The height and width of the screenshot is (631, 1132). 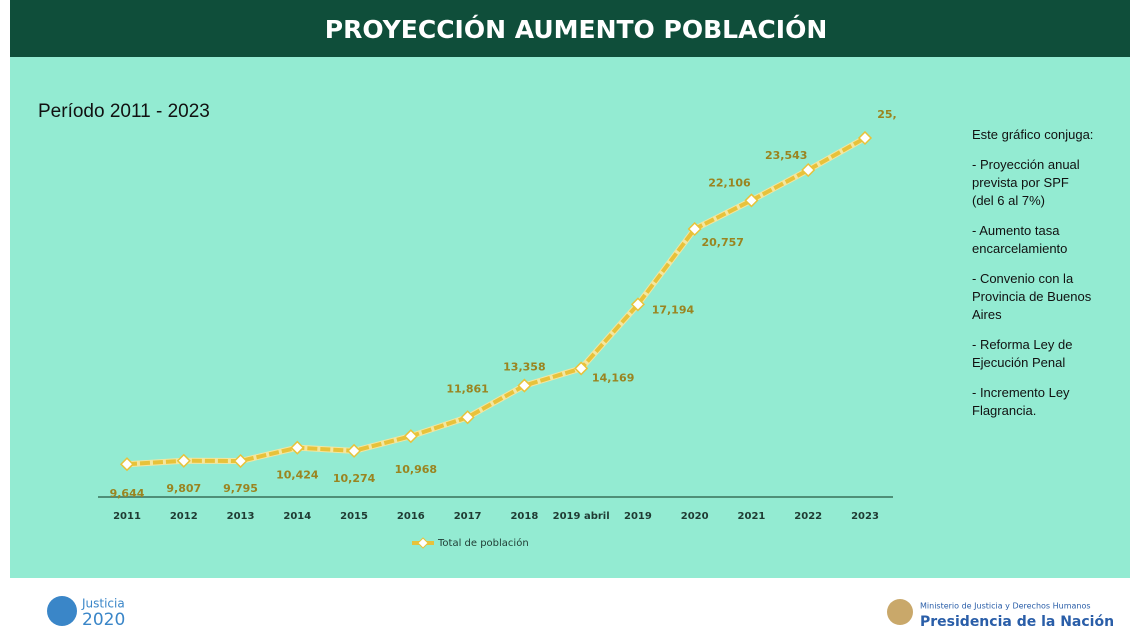 I want to click on data-label: 9,795, so click(x=240, y=488).